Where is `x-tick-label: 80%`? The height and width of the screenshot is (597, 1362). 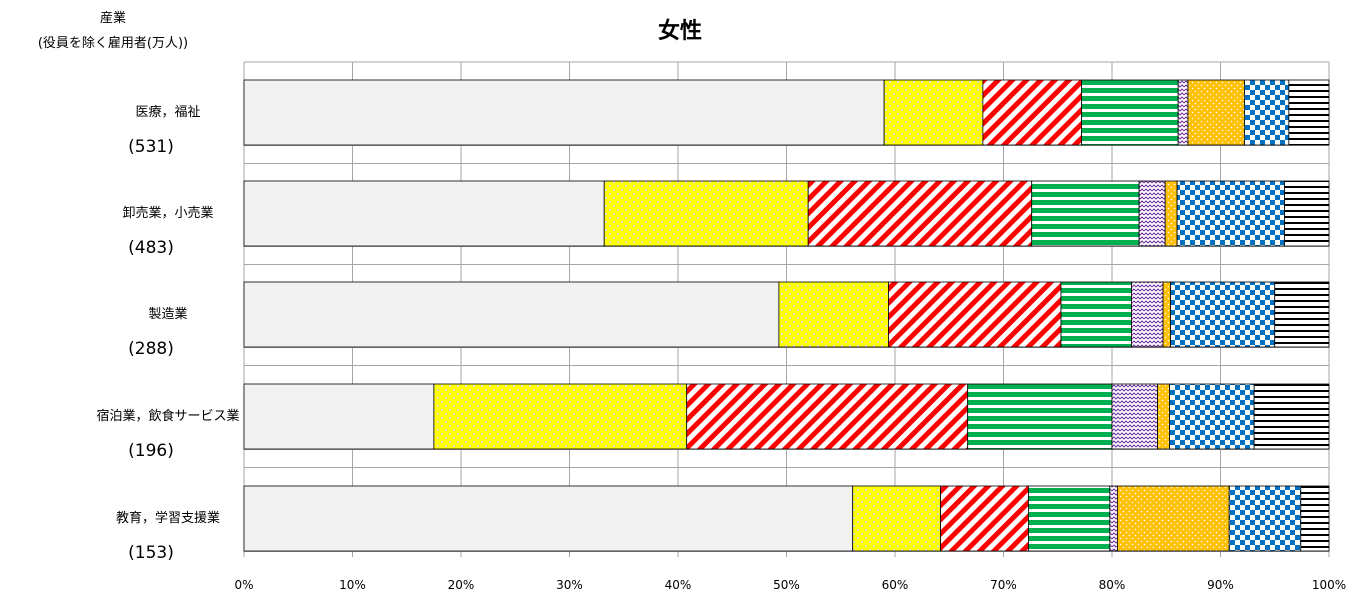 x-tick-label: 80% is located at coordinates (1112, 585).